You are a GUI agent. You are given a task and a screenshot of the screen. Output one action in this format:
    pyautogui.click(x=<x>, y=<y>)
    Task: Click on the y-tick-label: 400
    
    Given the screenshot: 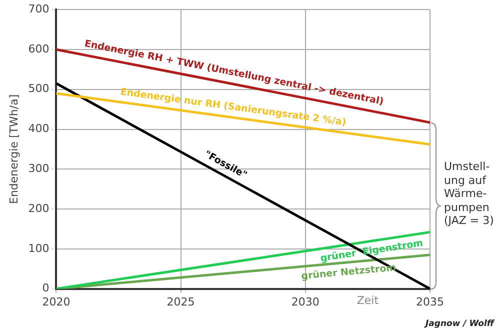 What is the action you would take?
    pyautogui.click(x=39, y=129)
    